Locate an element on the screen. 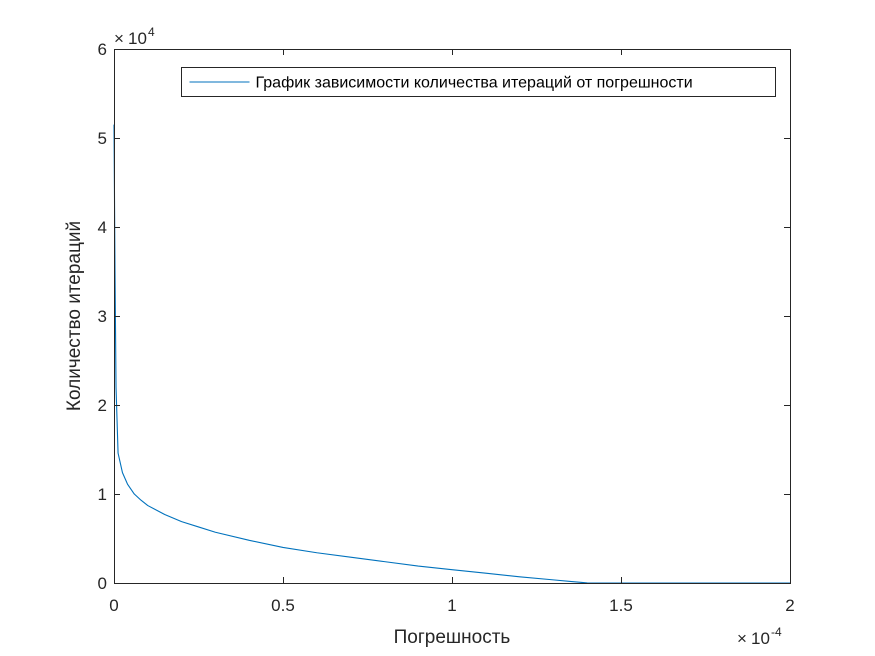 The height and width of the screenshot is (656, 875). x-axis-label: Погрешность is located at coordinates (452, 637).